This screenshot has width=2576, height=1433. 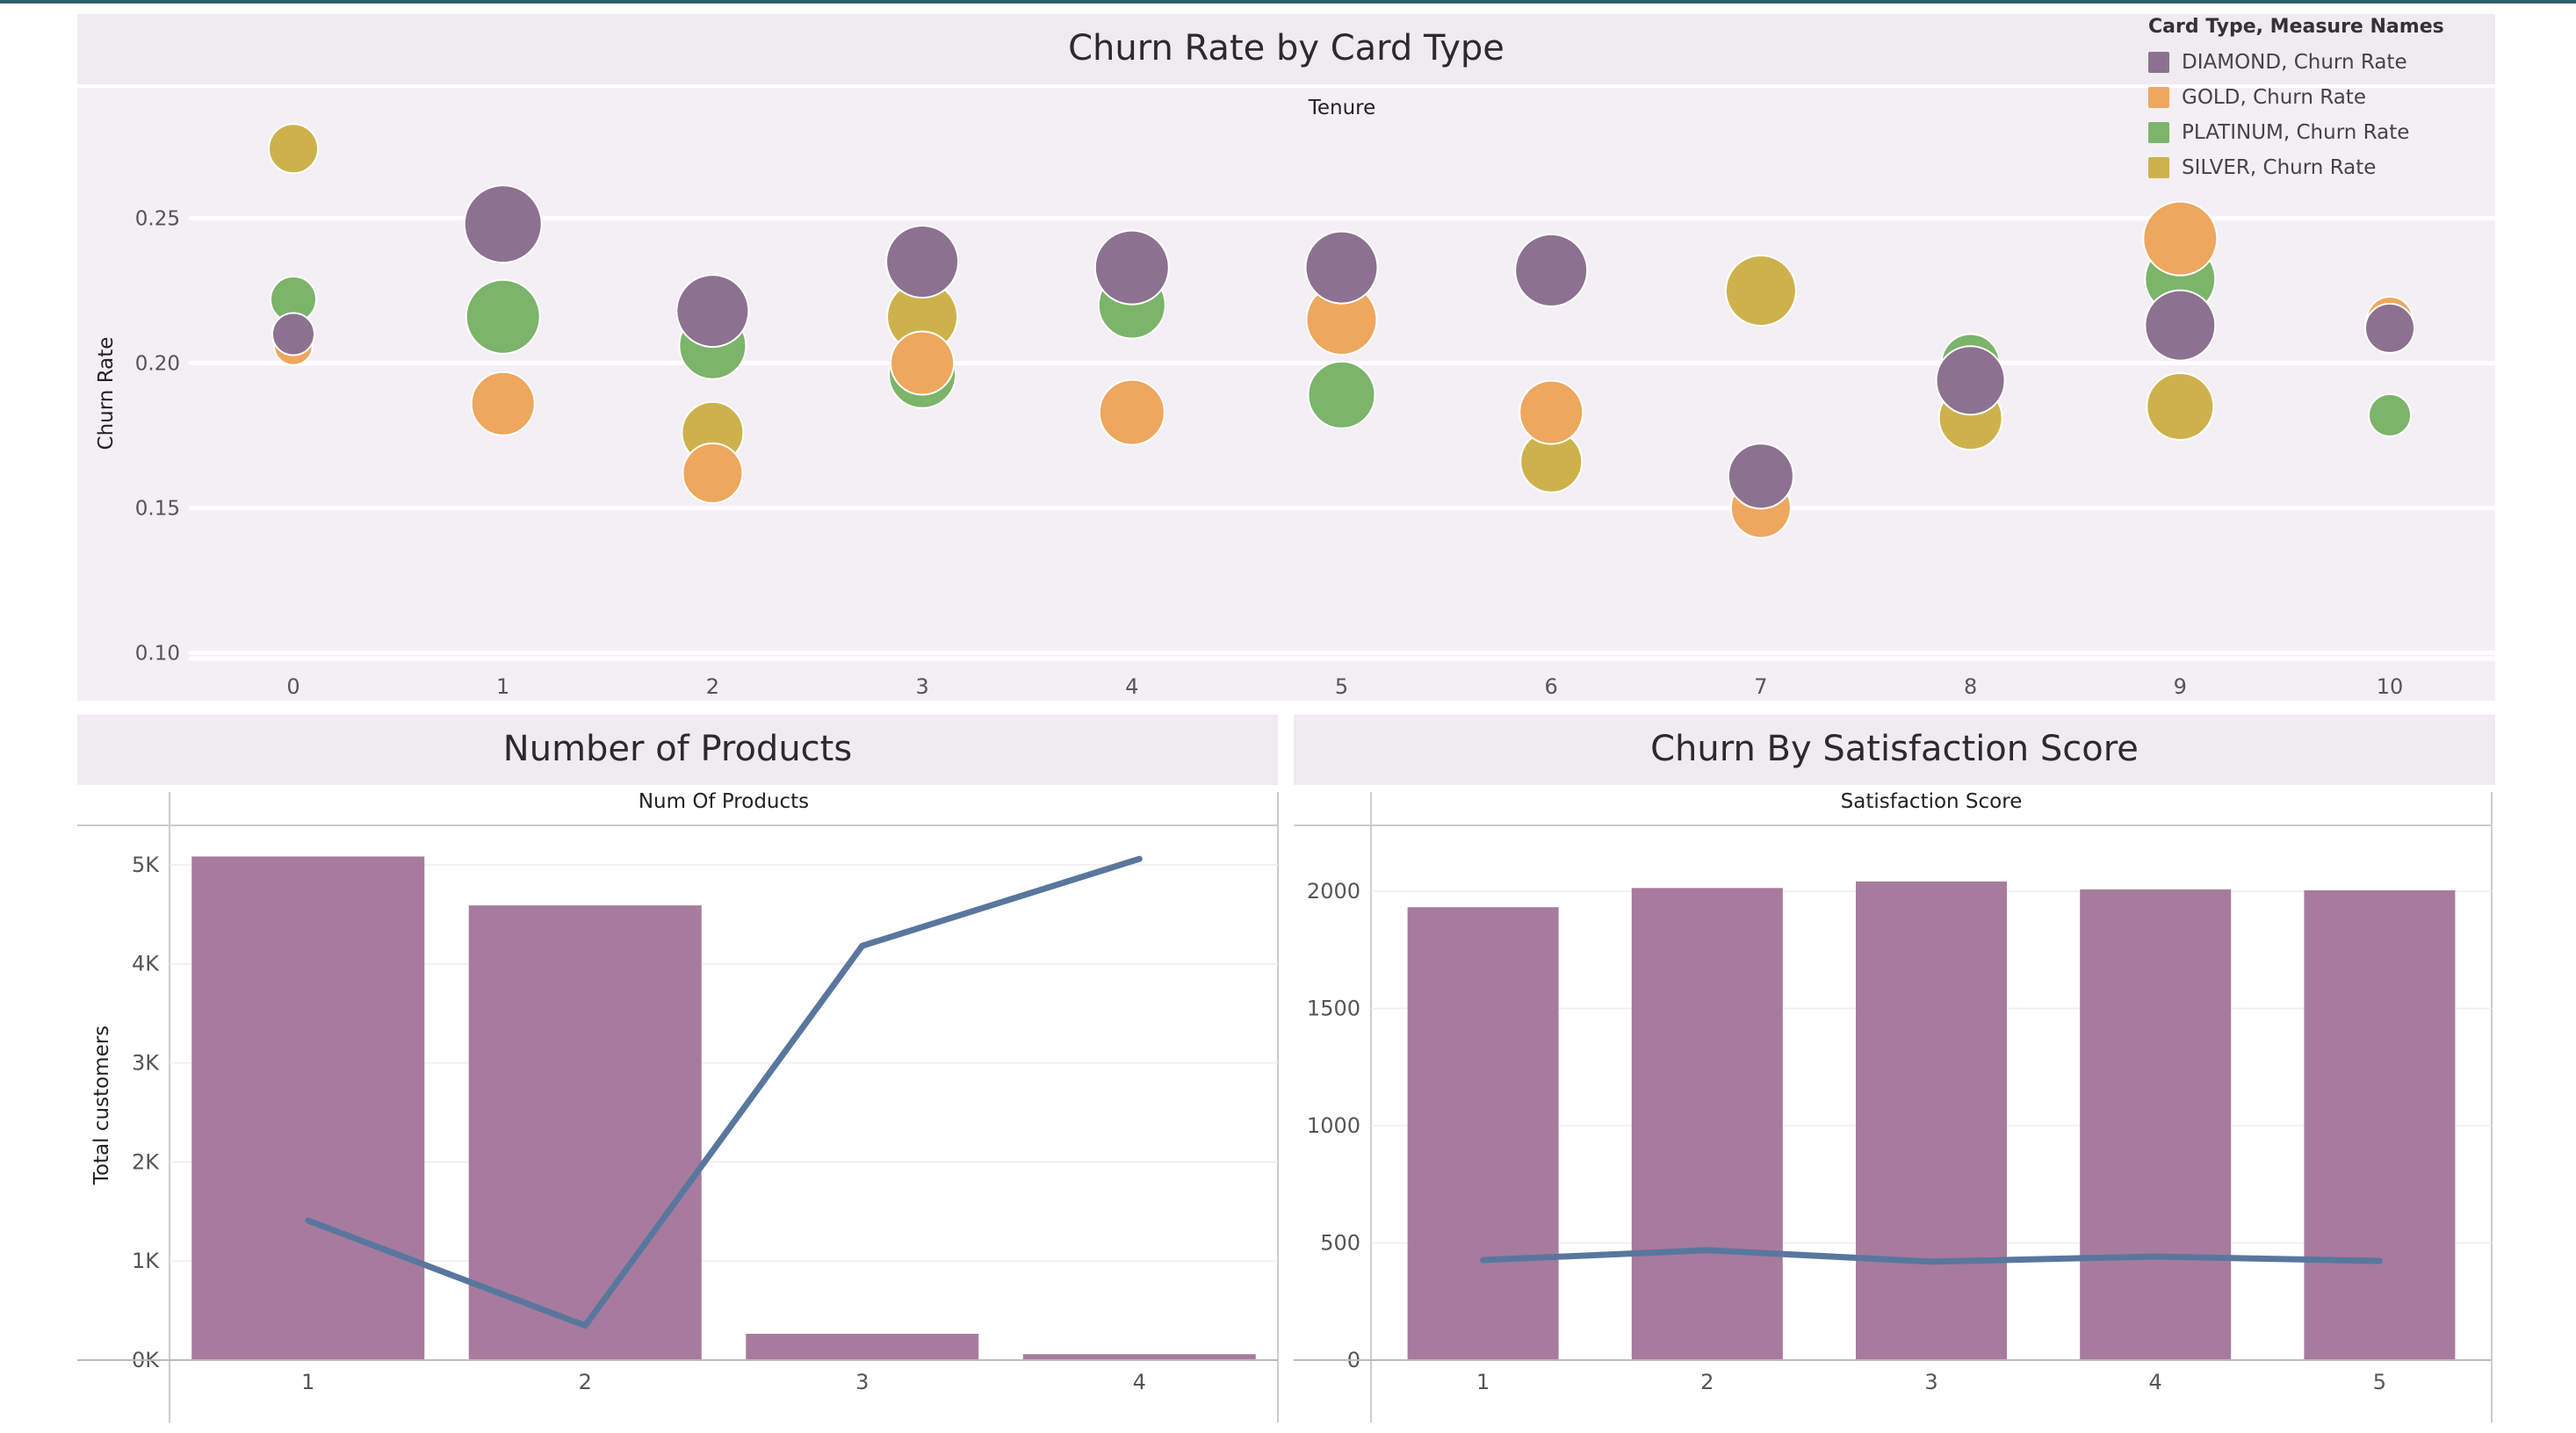 I want to click on satisfaction-title-band, so click(x=1894, y=750).